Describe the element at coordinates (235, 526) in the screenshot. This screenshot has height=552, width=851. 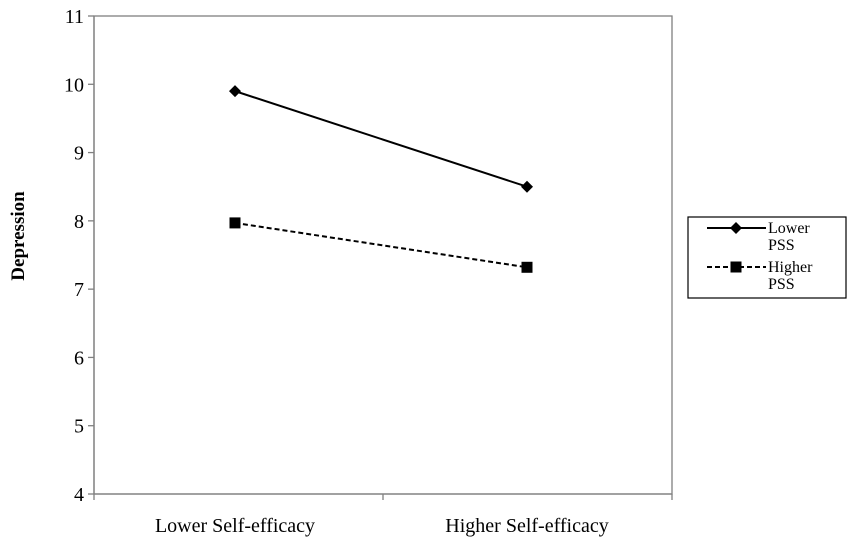
I see `x-category-label: Lower Self-efficacy` at that location.